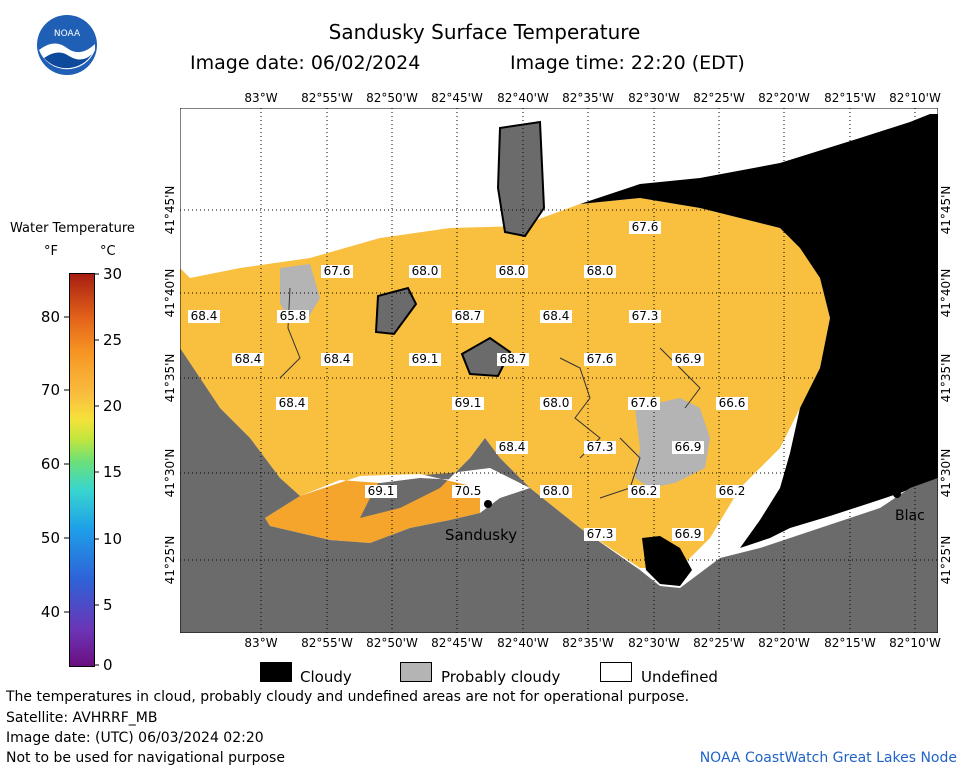 The image size is (969, 773). Describe the element at coordinates (654, 98) in the screenshot. I see `longitude-label: 82°30'W` at that location.